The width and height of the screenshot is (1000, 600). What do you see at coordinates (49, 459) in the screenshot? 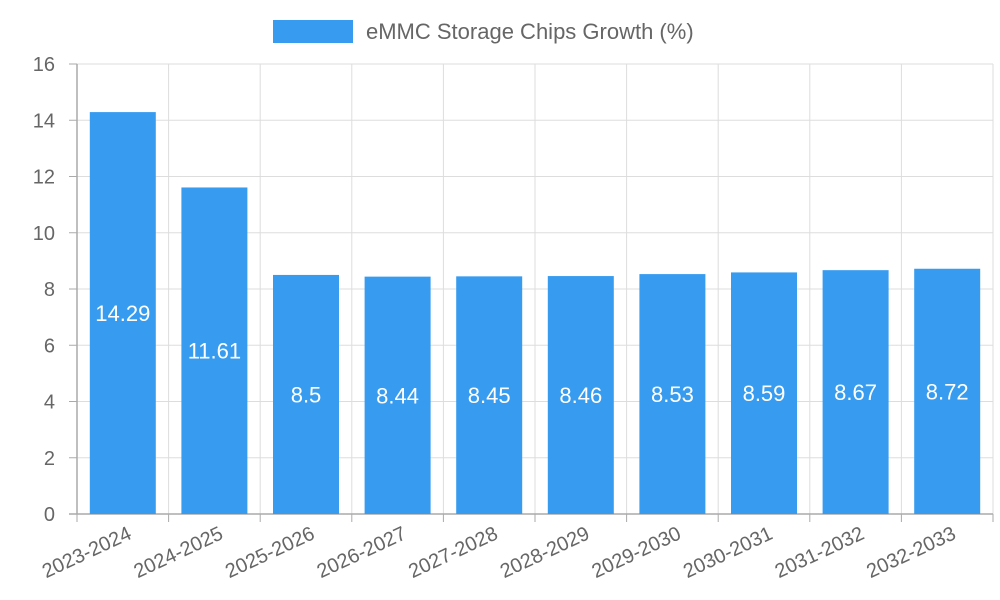
I see `y-tick-label: 2` at bounding box center [49, 459].